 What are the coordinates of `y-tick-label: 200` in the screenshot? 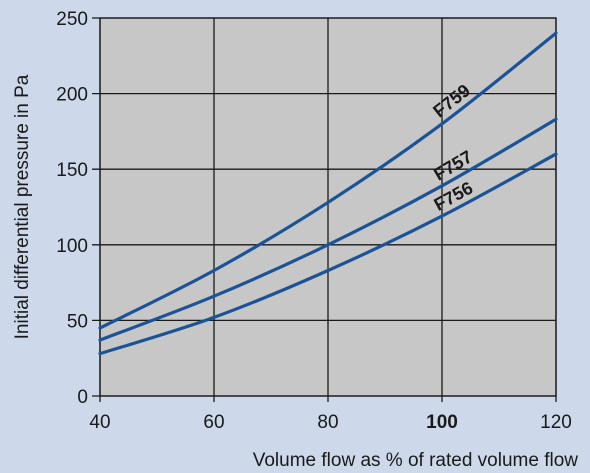 It's located at (72, 95).